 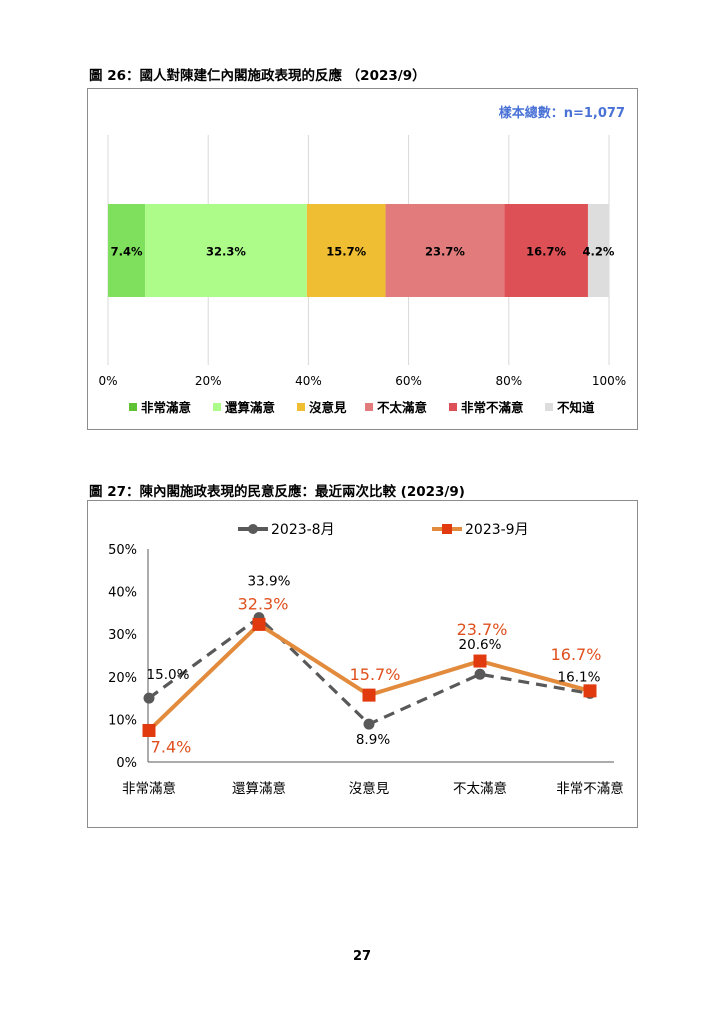 What do you see at coordinates (482, 629) in the screenshot?
I see `data-label-sep: 23.7%` at bounding box center [482, 629].